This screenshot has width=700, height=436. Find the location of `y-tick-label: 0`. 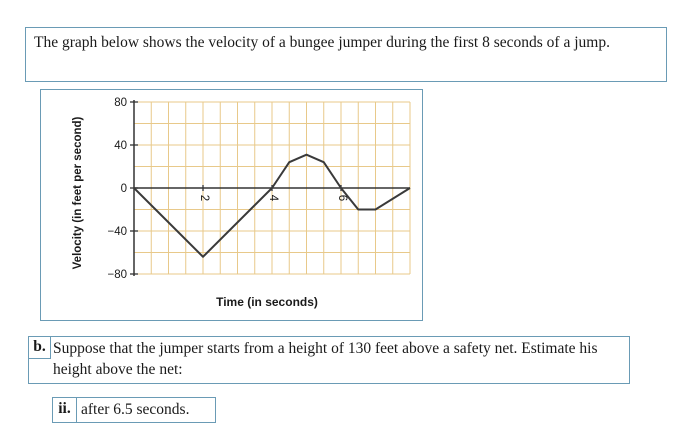

y-tick-label: 0 is located at coordinates (124, 189).